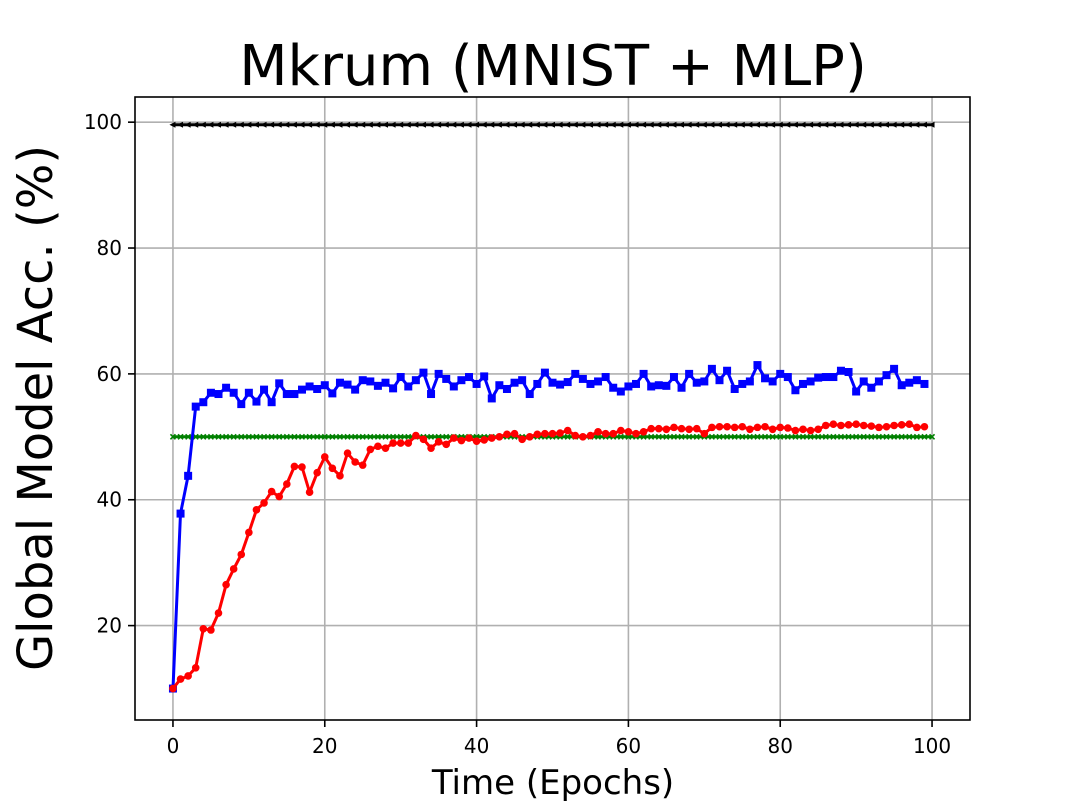 This screenshot has height=809, width=1079. What do you see at coordinates (324, 746) in the screenshot?
I see `x-tick-label: 20` at bounding box center [324, 746].